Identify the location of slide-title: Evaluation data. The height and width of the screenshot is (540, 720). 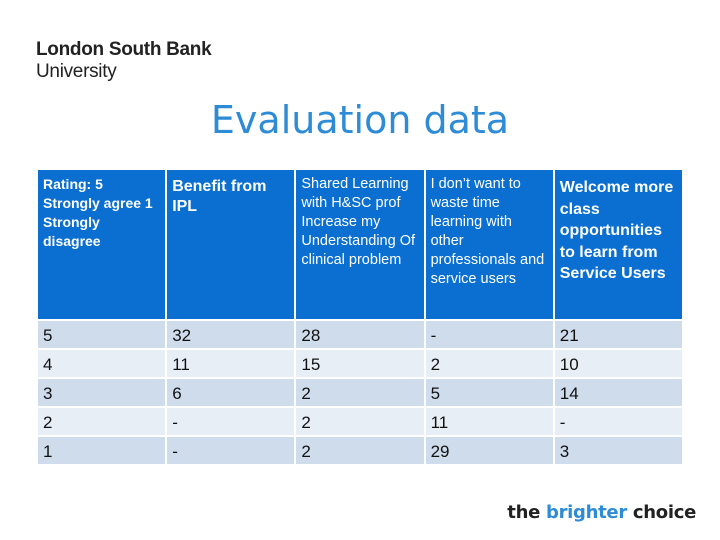
(360, 120).